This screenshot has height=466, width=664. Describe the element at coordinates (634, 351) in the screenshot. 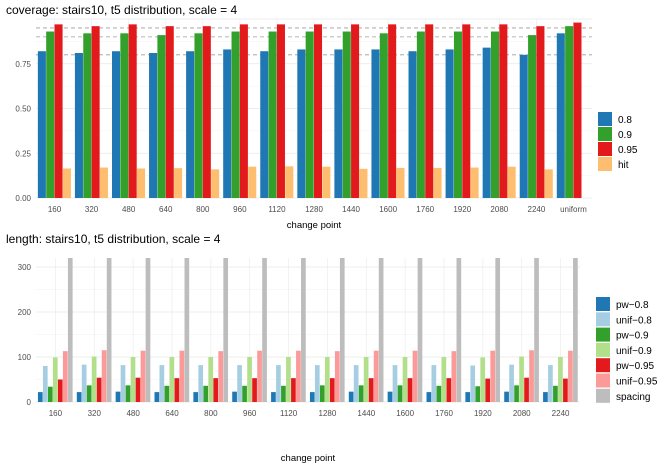

I see `legend-label: unif−0.9` at that location.